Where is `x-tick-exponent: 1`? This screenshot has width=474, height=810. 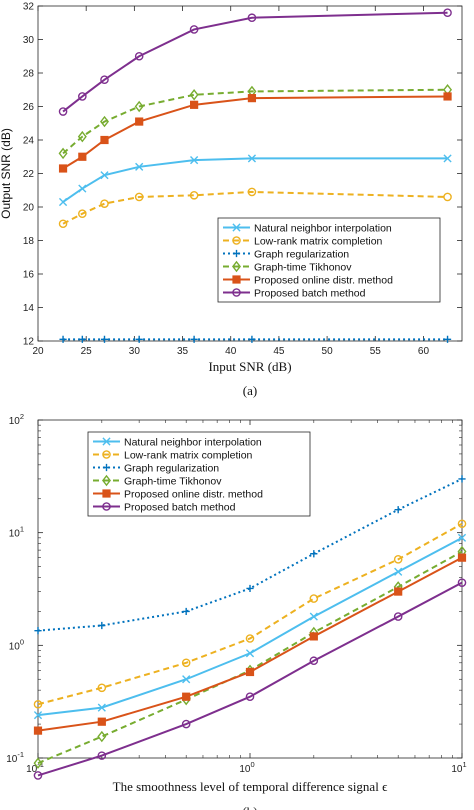 x-tick-exponent: 1 is located at coordinates (464, 764).